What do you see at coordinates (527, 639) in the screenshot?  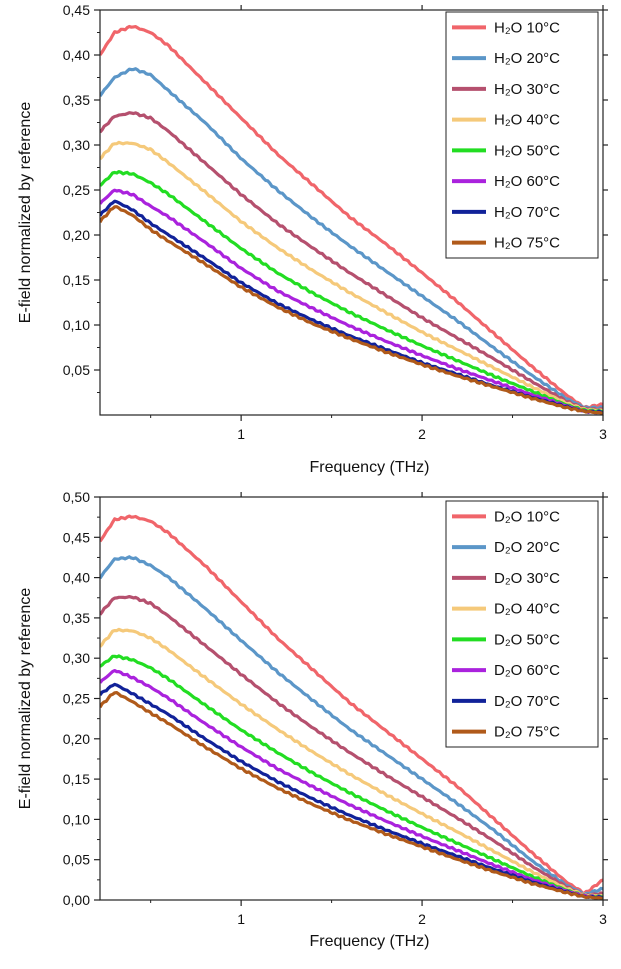 I see `legend-entry: D₂O 50°C` at bounding box center [527, 639].